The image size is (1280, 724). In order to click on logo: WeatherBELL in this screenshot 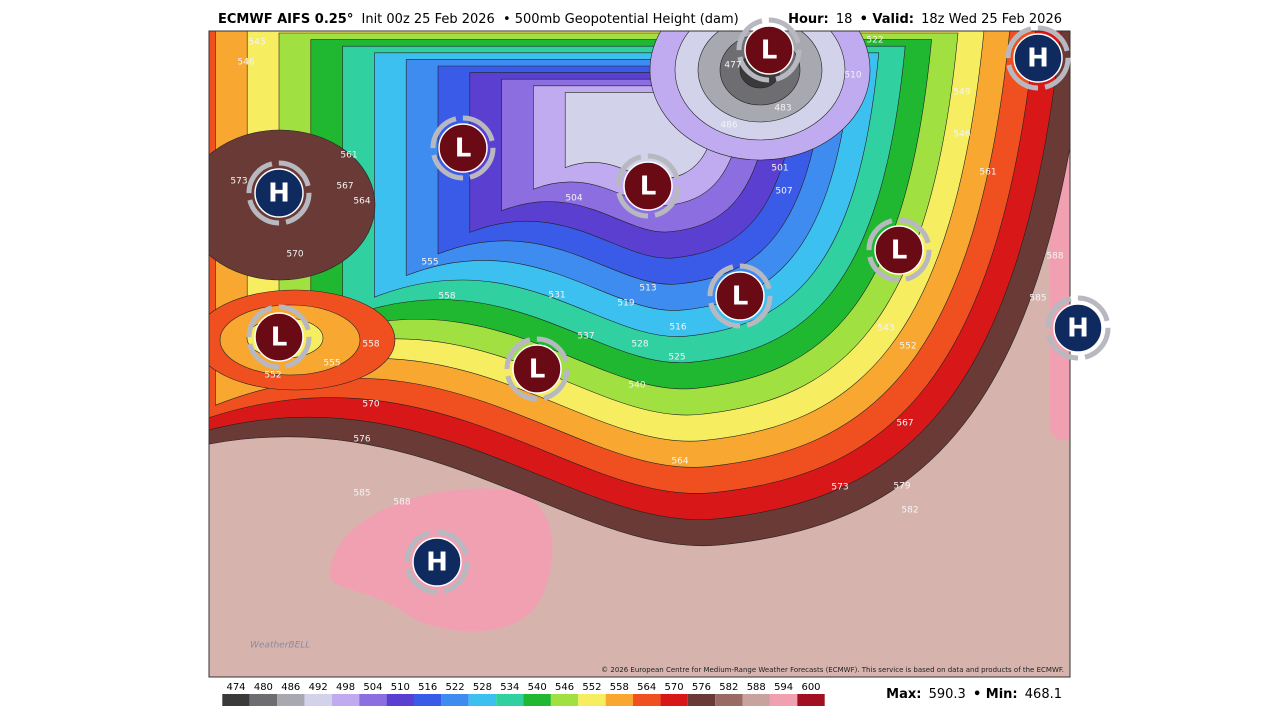, I will do `click(280, 646)`.